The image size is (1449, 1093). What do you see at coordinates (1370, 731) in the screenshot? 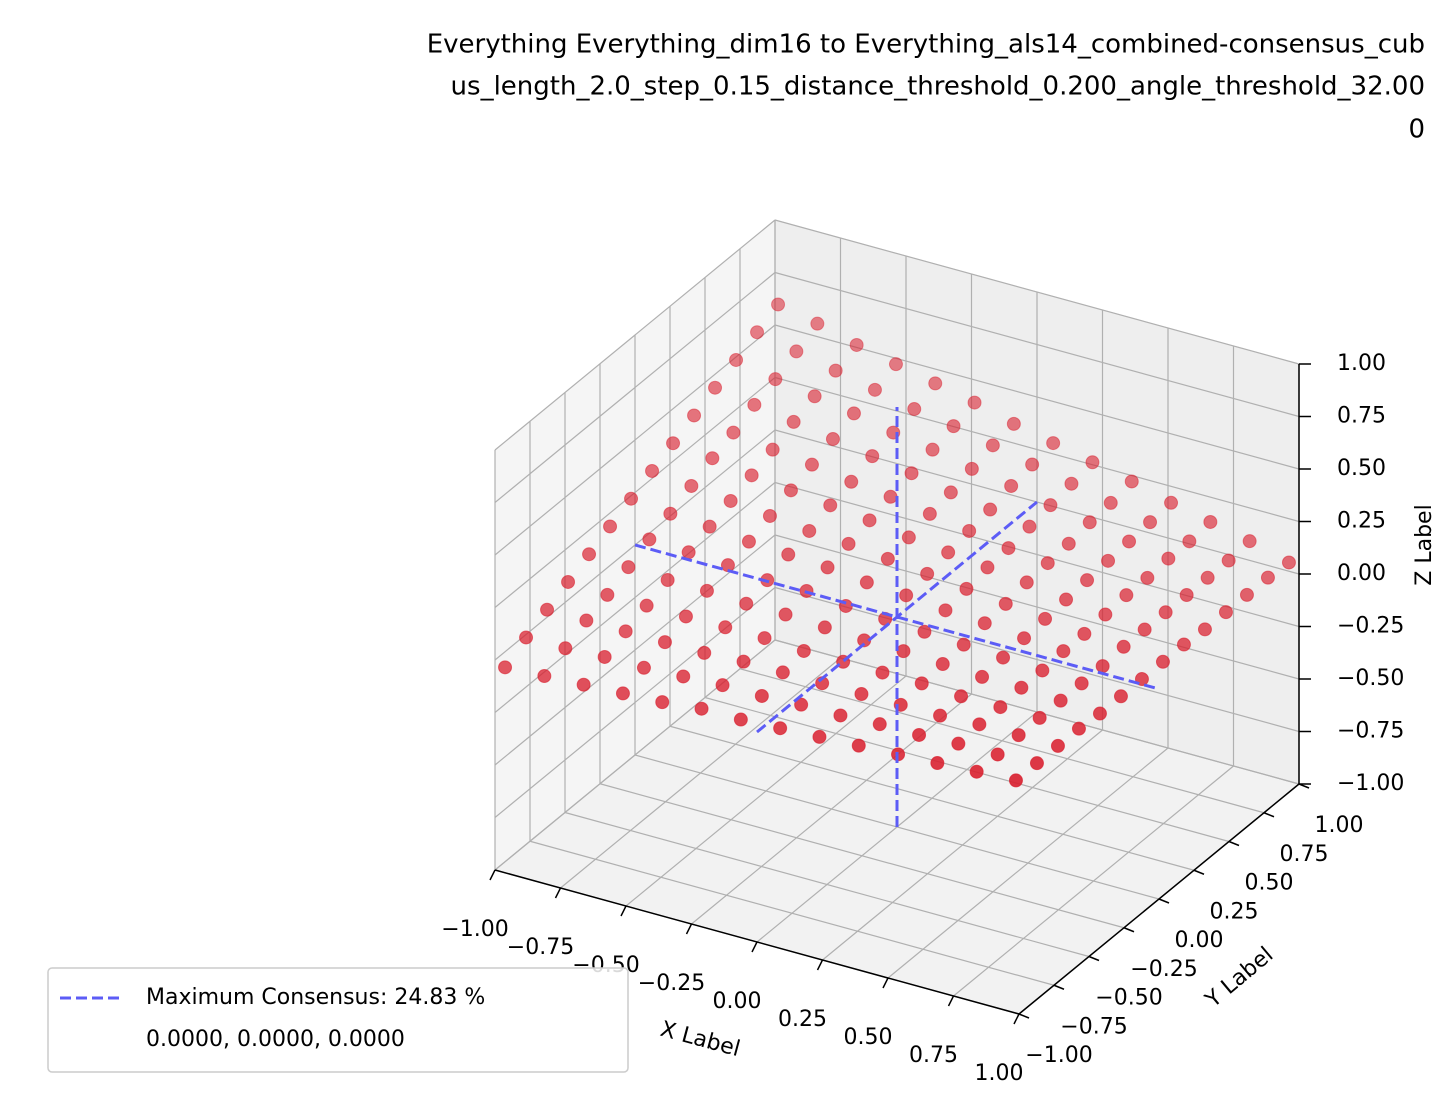
I see `z-tick-label: −0.75` at bounding box center [1370, 731].